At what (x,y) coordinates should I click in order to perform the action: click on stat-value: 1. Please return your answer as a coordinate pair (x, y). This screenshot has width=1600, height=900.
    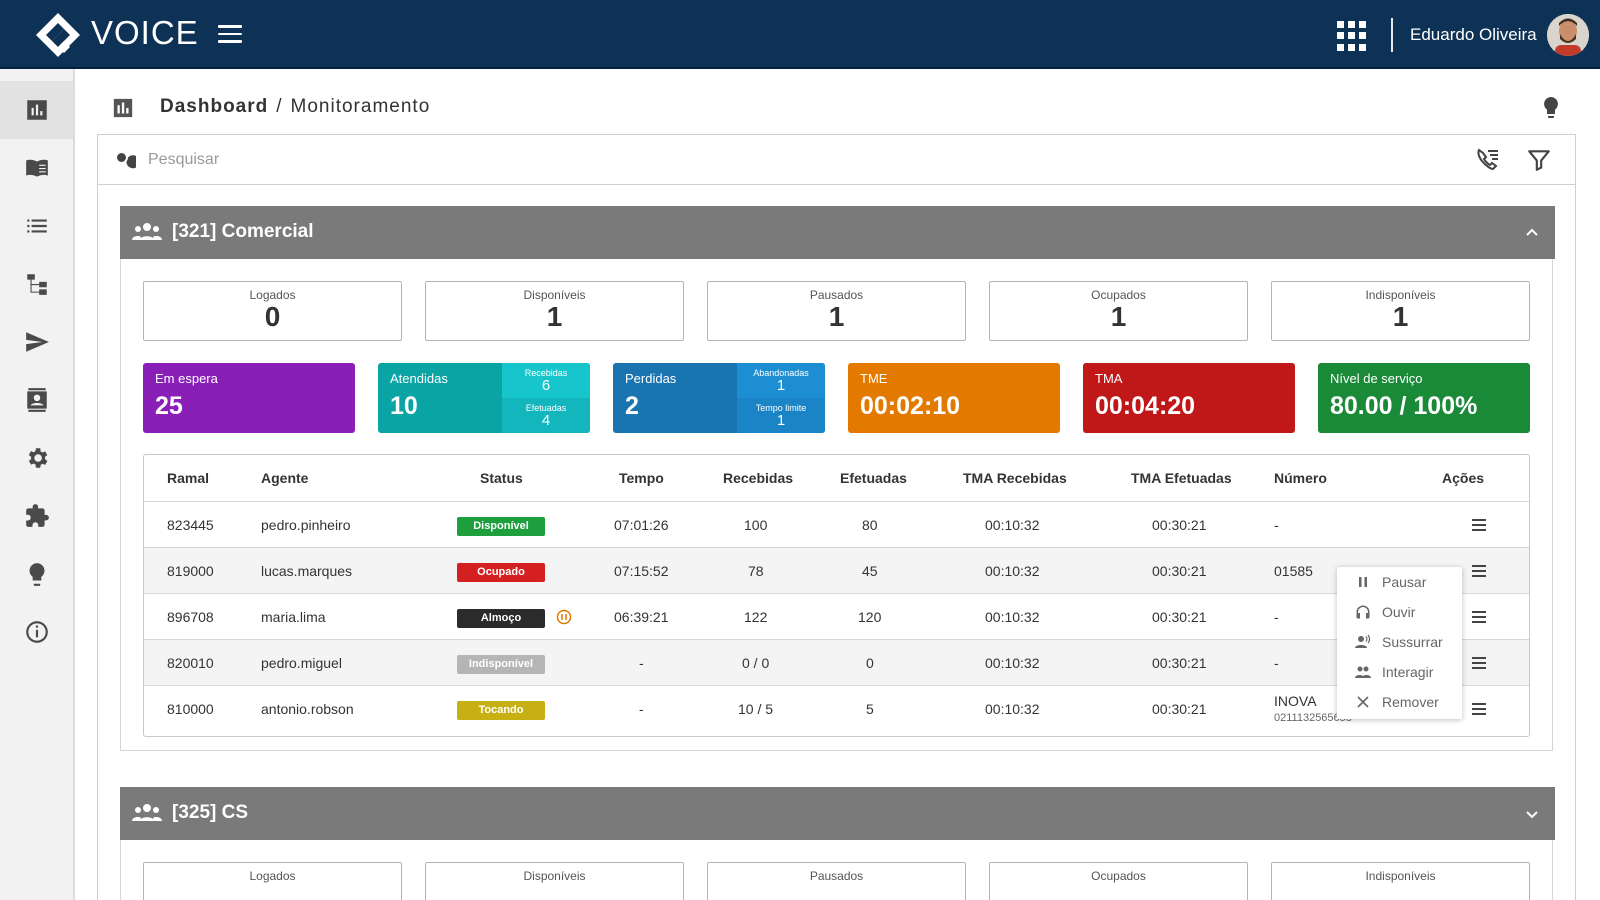
    Looking at the image, I should click on (554, 316).